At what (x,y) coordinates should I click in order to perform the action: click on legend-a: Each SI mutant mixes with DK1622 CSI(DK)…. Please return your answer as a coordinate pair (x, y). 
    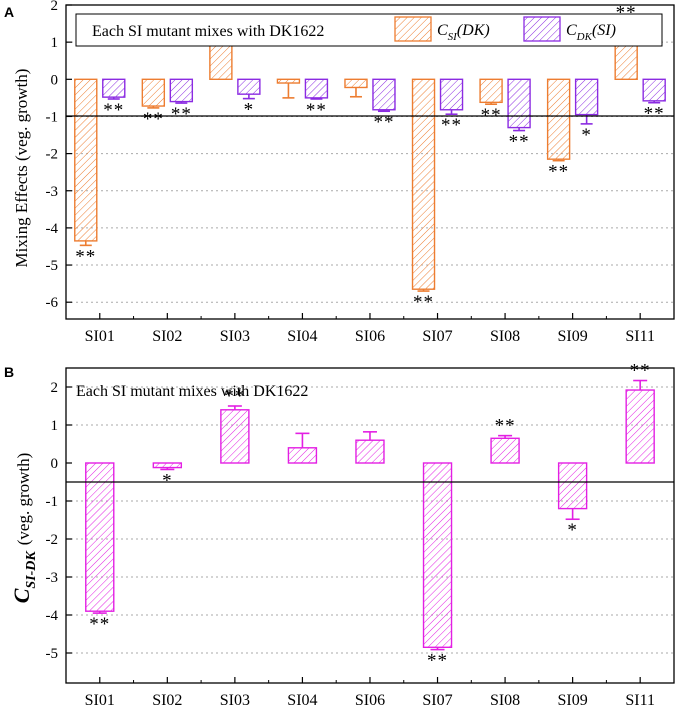
    Looking at the image, I should click on (369, 30).